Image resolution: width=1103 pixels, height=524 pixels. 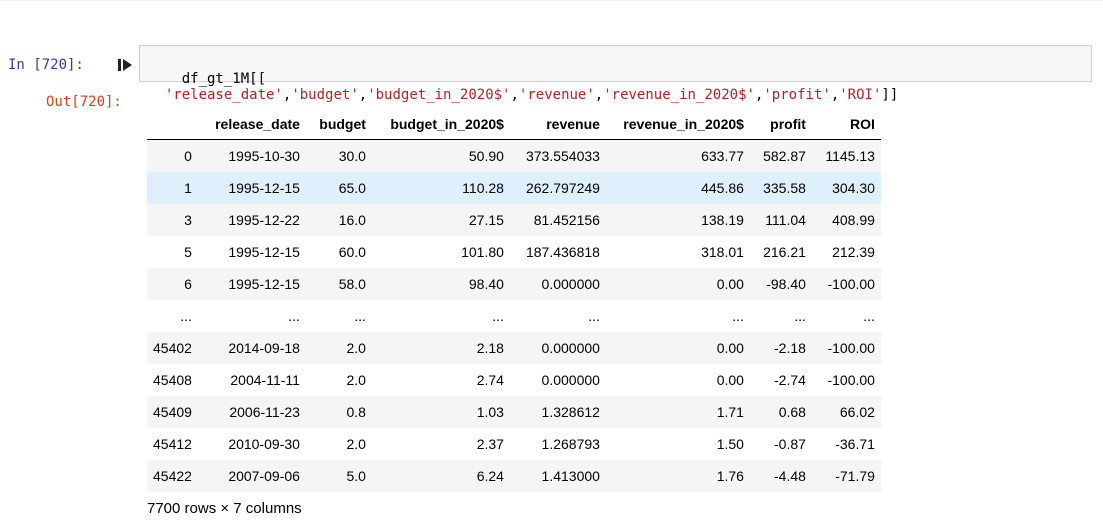 I want to click on table-cell: 304.30, so click(x=846, y=188).